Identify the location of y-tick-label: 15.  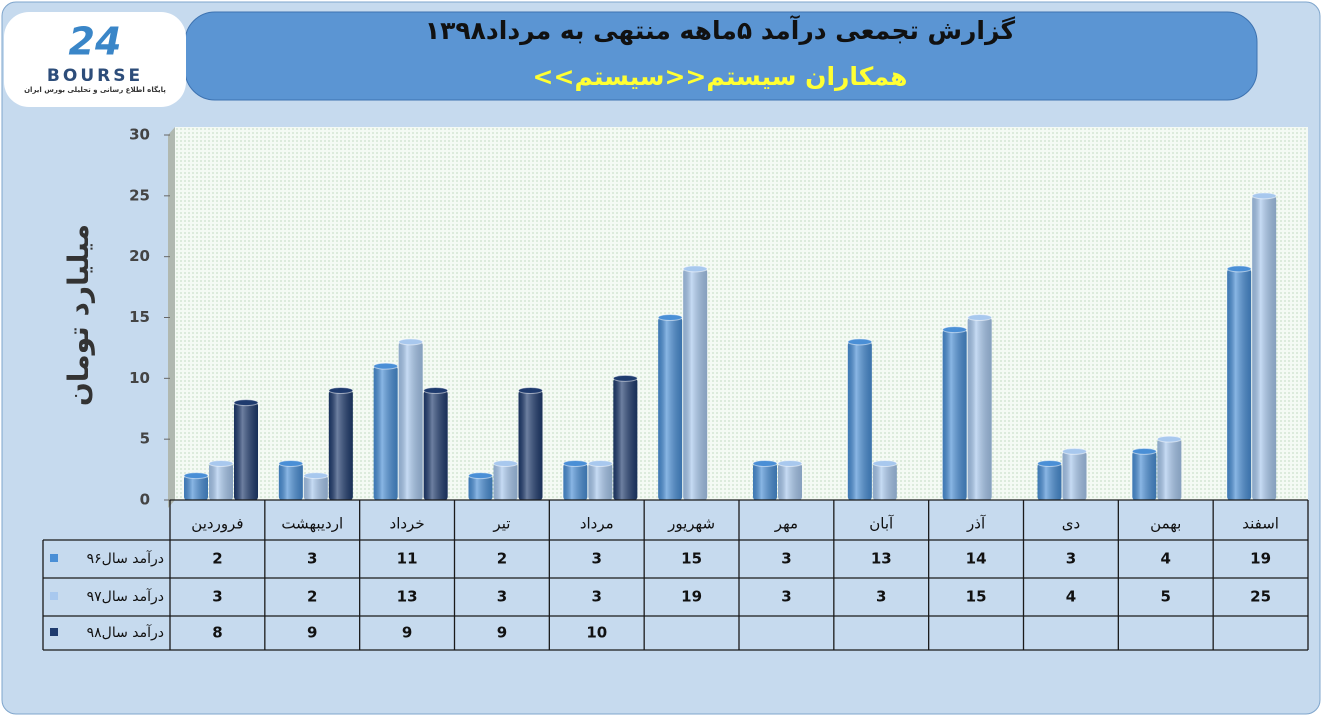
(139, 317).